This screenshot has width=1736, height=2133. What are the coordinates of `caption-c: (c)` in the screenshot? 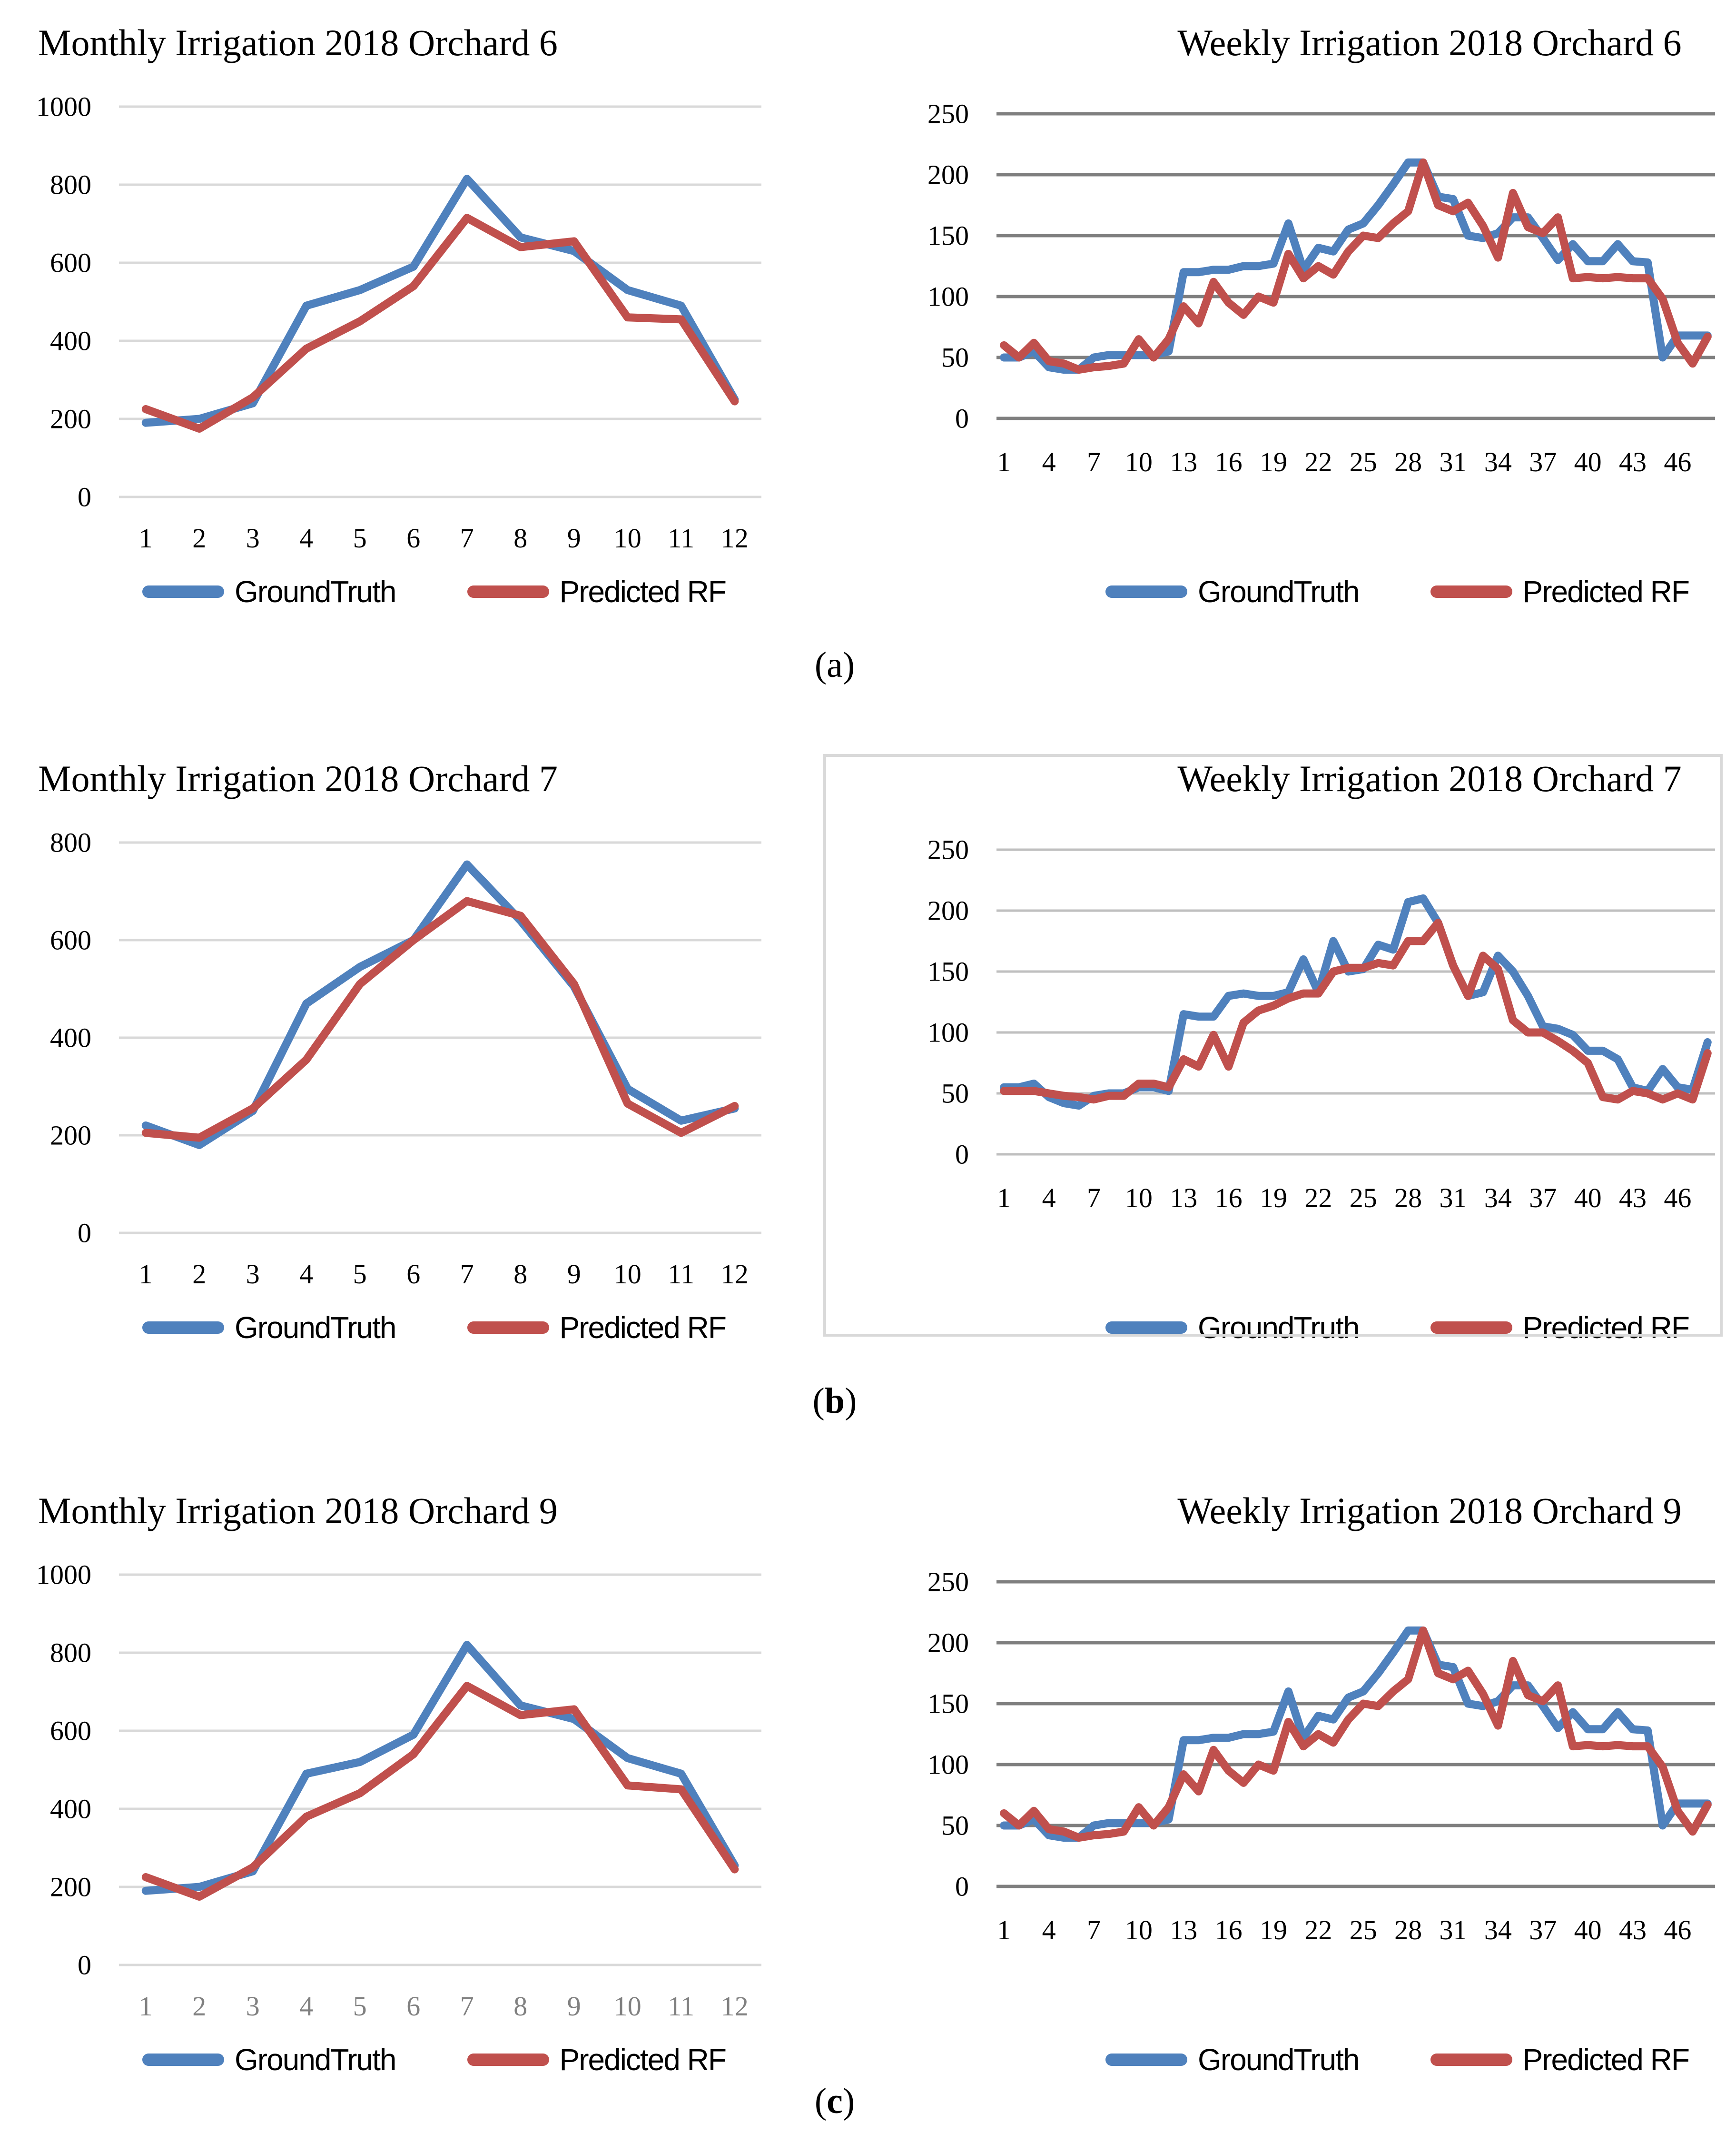 It's located at (851, 2101).